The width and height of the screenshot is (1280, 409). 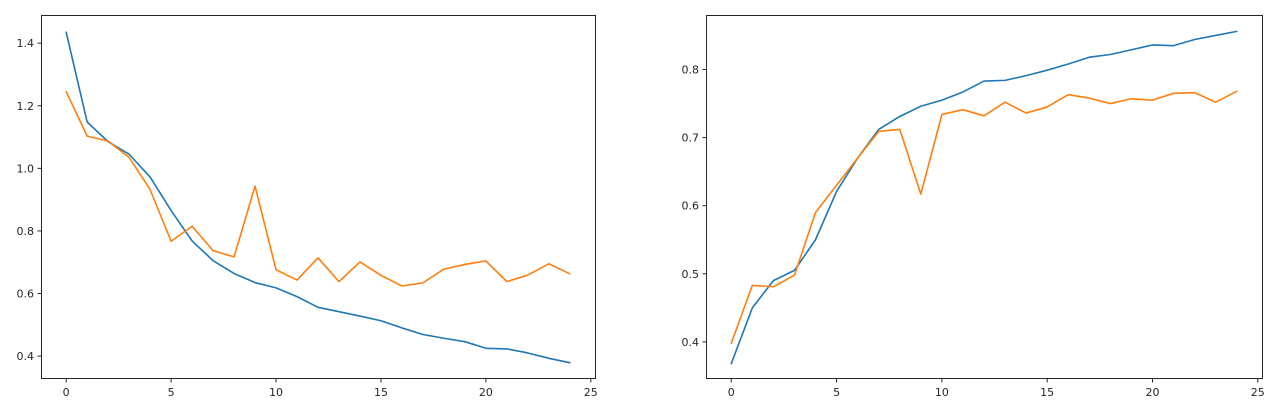 I want to click on y-tick-label: 0.7, so click(x=691, y=138).